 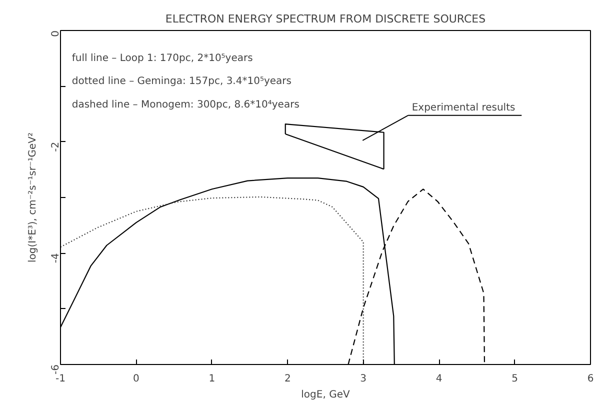 What do you see at coordinates (325, 395) in the screenshot?
I see `x-axis-title: logE, GeV` at bounding box center [325, 395].